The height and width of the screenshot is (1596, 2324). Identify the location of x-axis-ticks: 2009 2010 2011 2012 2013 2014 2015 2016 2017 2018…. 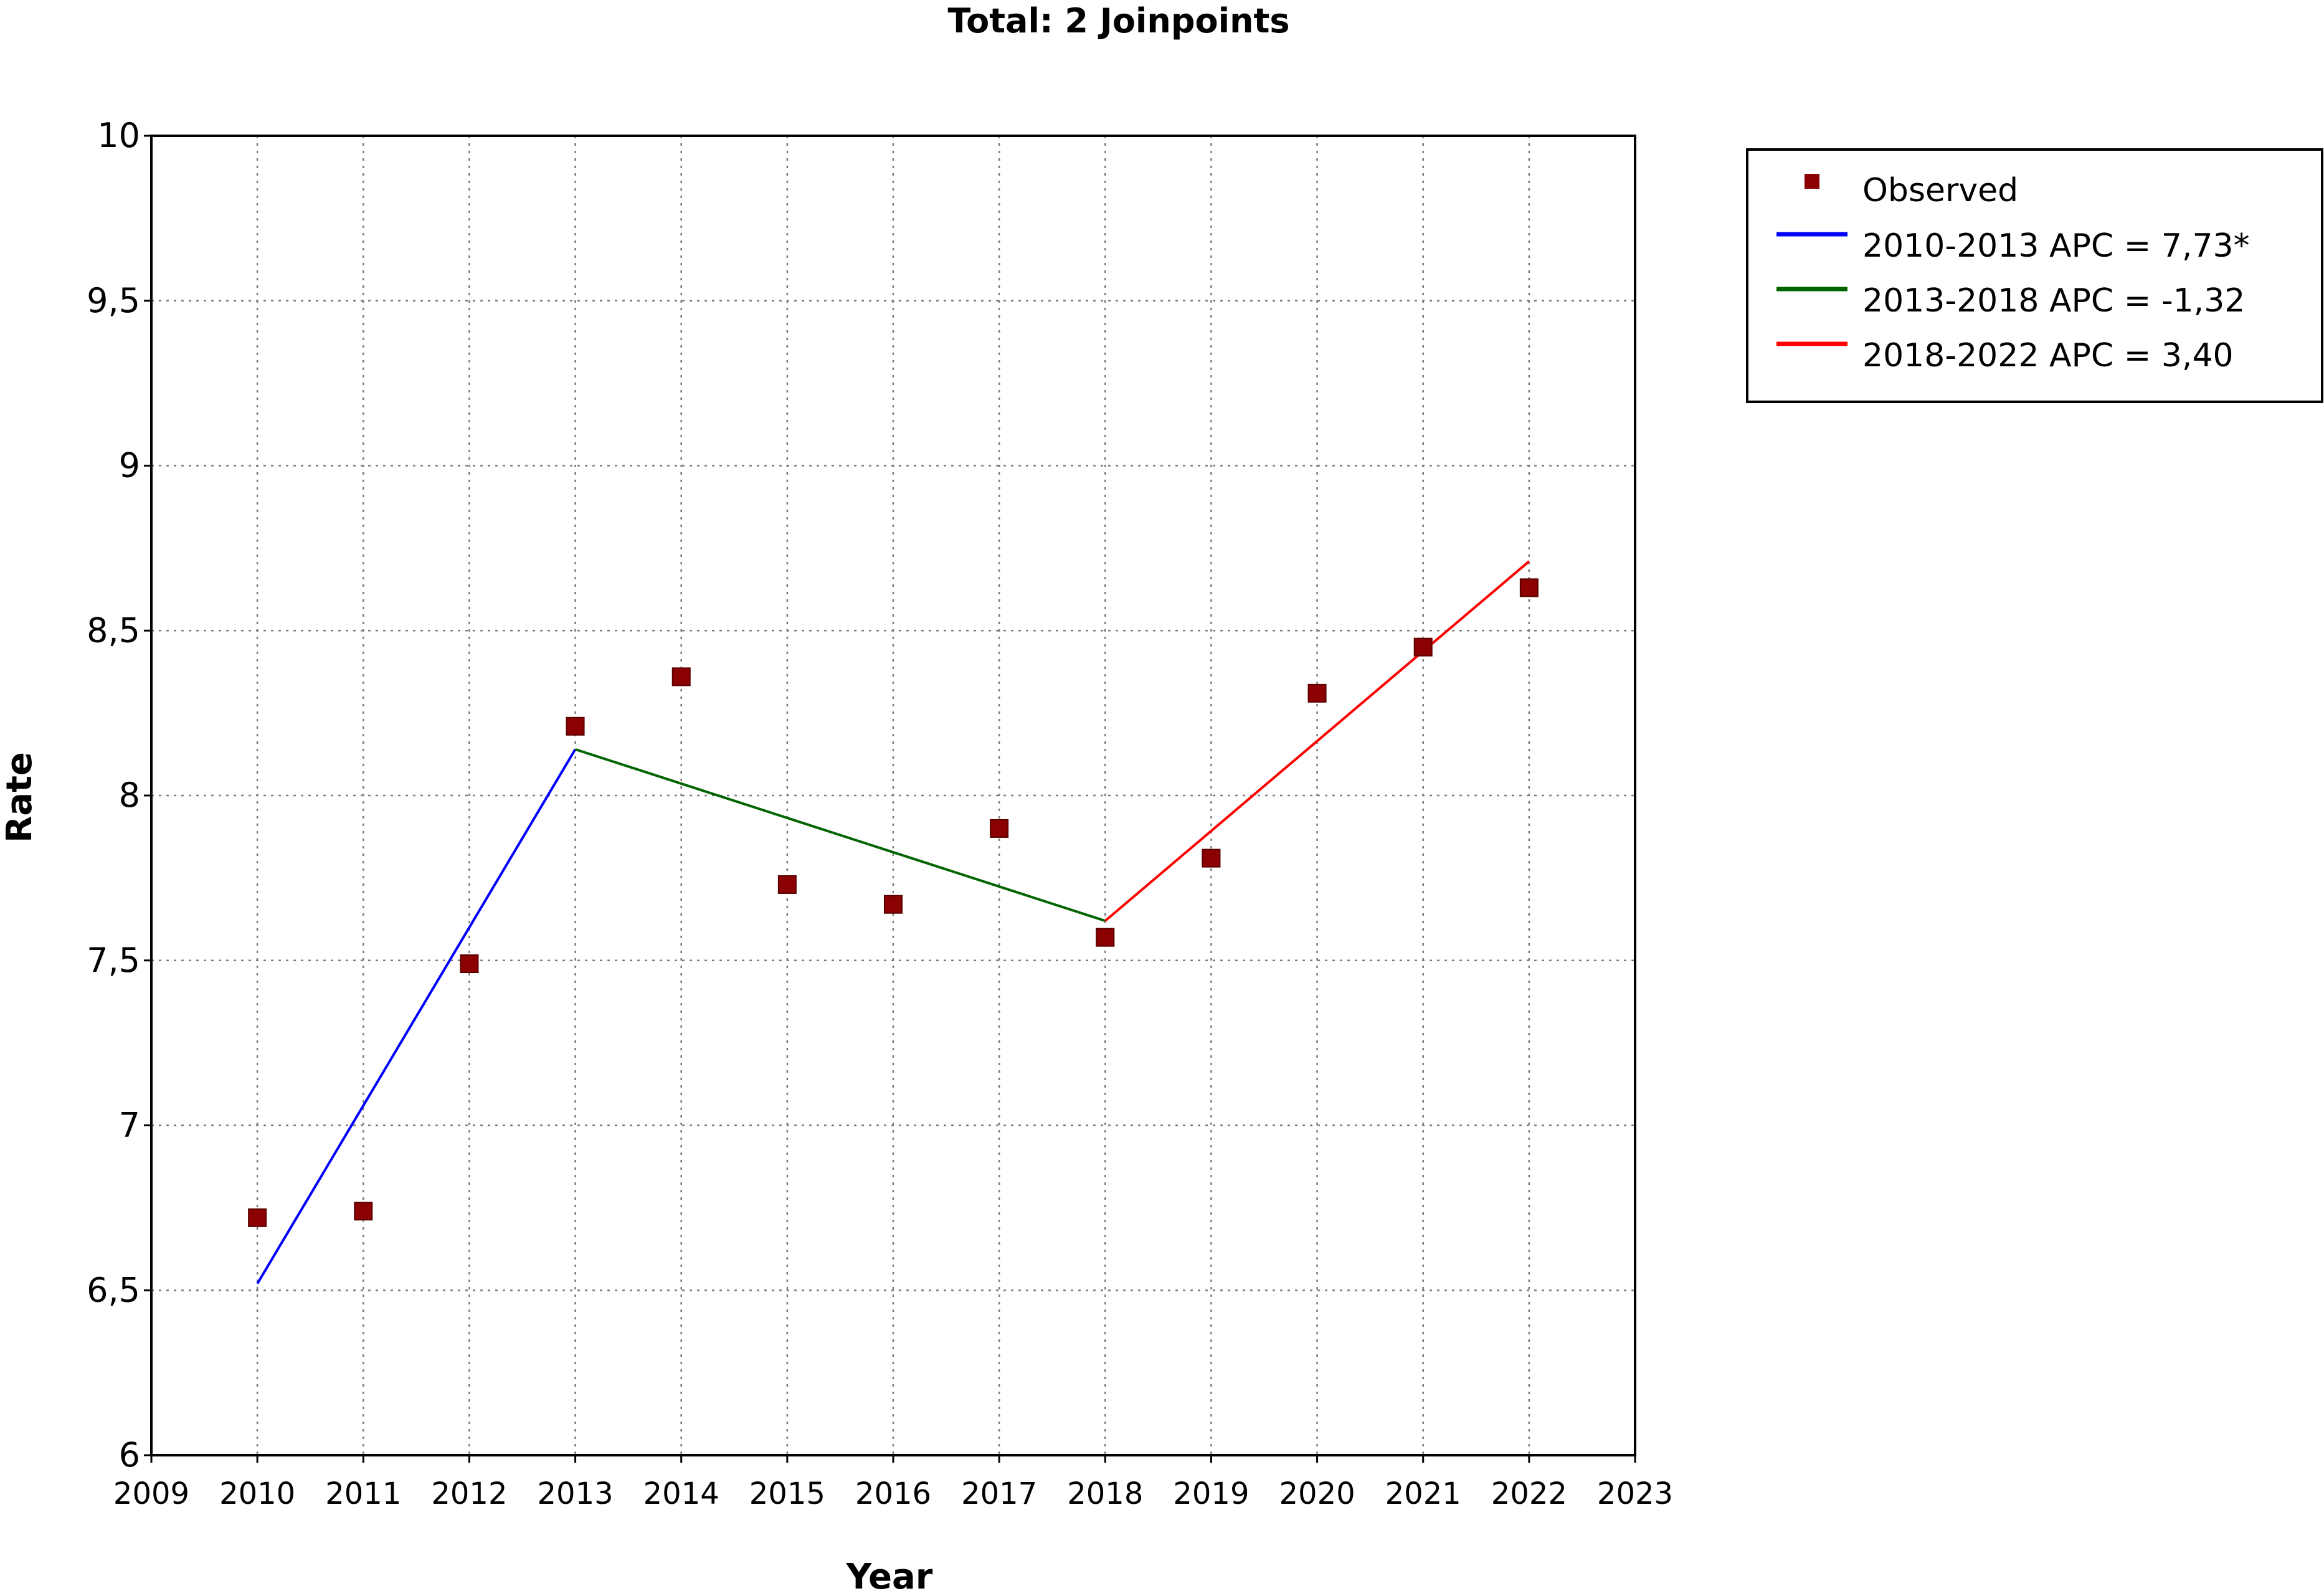
(893, 1483).